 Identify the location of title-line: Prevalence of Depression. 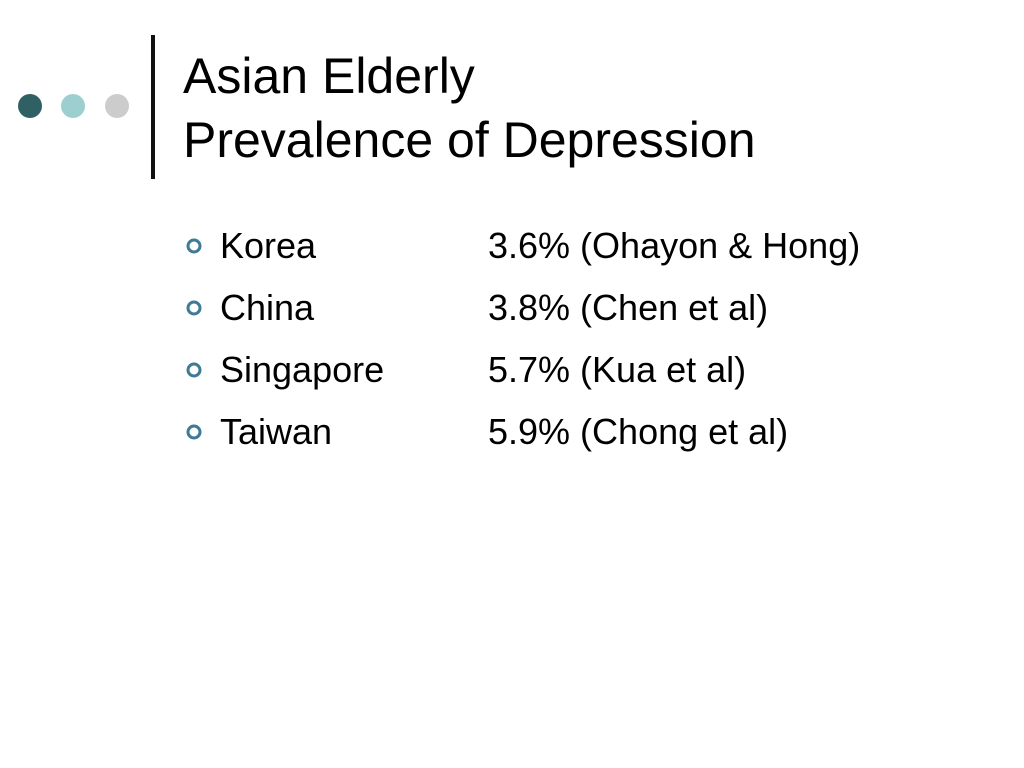
(469, 140).